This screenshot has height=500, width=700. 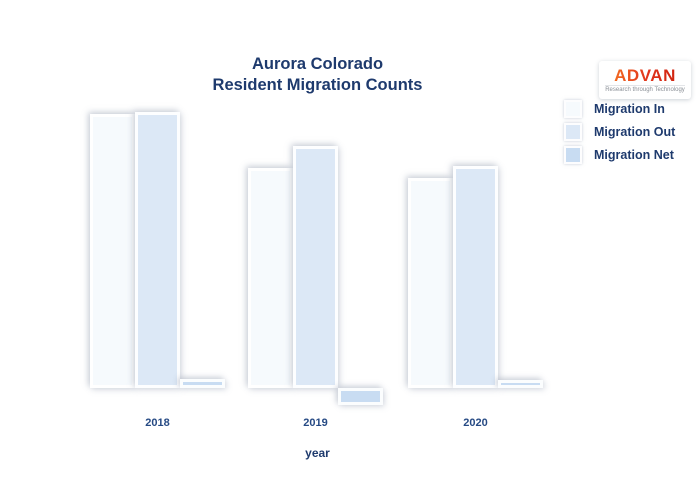 I want to click on legend-label: Migration Net, so click(x=634, y=154).